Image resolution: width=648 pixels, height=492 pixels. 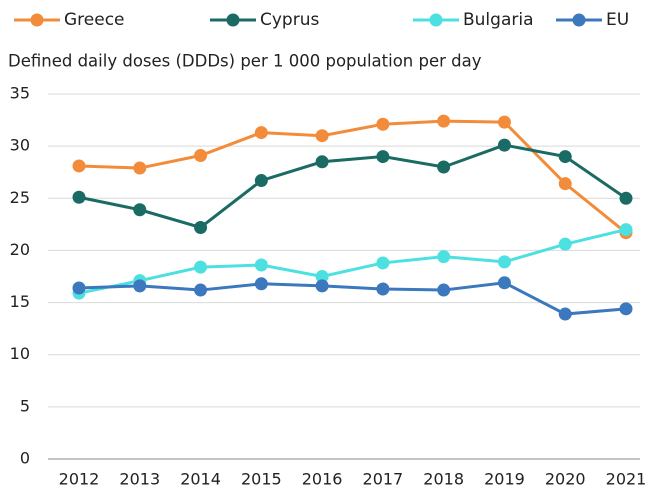 What do you see at coordinates (322, 479) in the screenshot?
I see `x-tick-label: 2016` at bounding box center [322, 479].